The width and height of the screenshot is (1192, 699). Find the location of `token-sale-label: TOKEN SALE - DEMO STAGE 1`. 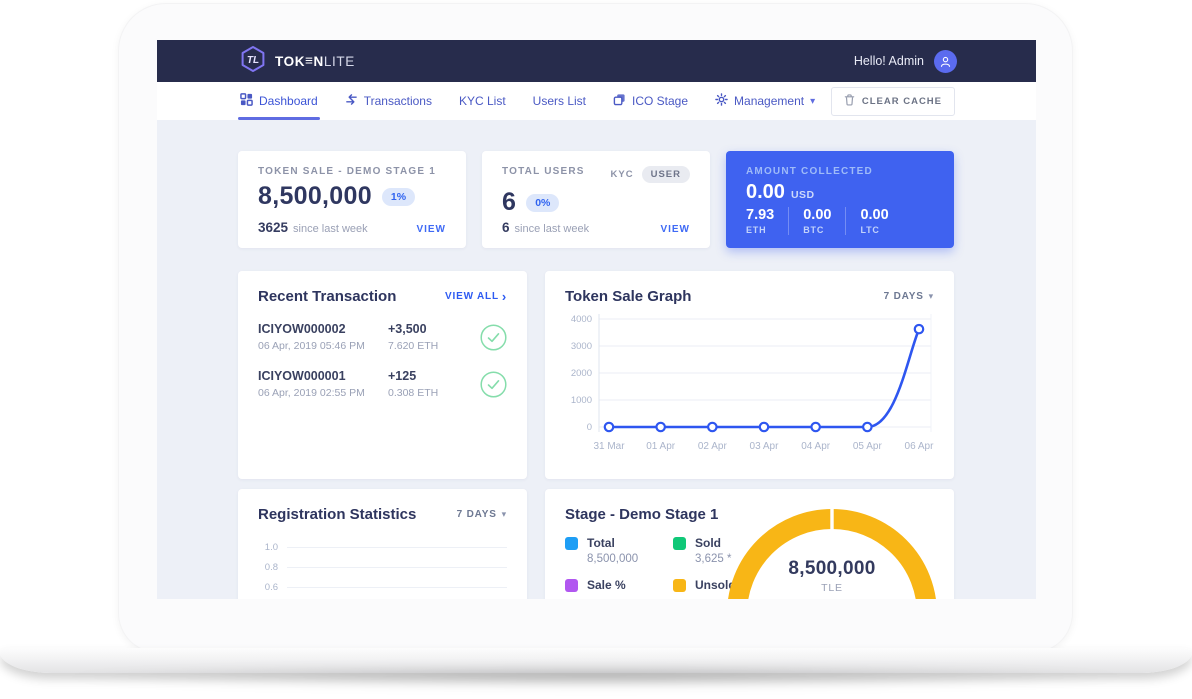

token-sale-label: TOKEN SALE - DEMO STAGE 1 is located at coordinates (347, 171).